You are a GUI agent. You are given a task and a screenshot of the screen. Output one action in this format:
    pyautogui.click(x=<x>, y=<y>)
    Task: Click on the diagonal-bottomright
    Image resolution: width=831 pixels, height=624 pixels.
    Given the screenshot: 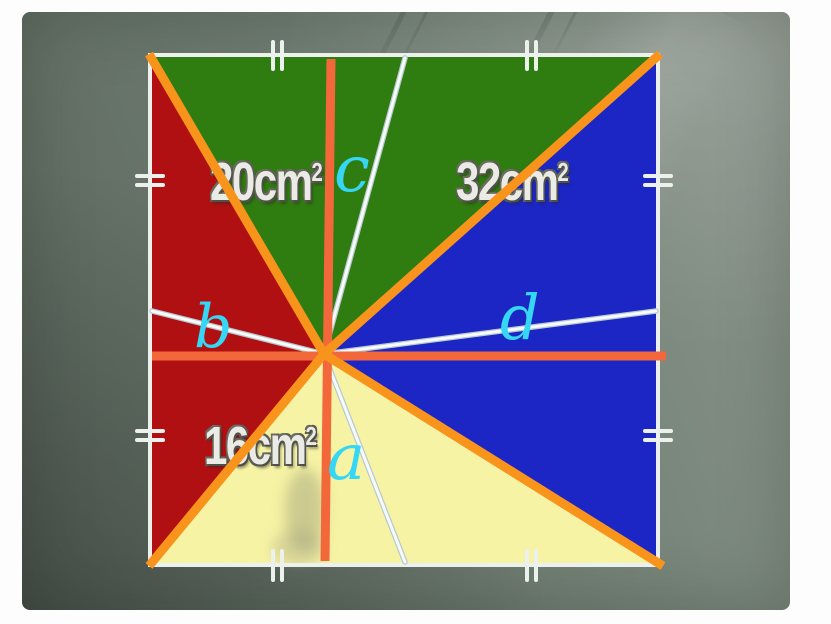 What is the action you would take?
    pyautogui.click(x=493, y=460)
    